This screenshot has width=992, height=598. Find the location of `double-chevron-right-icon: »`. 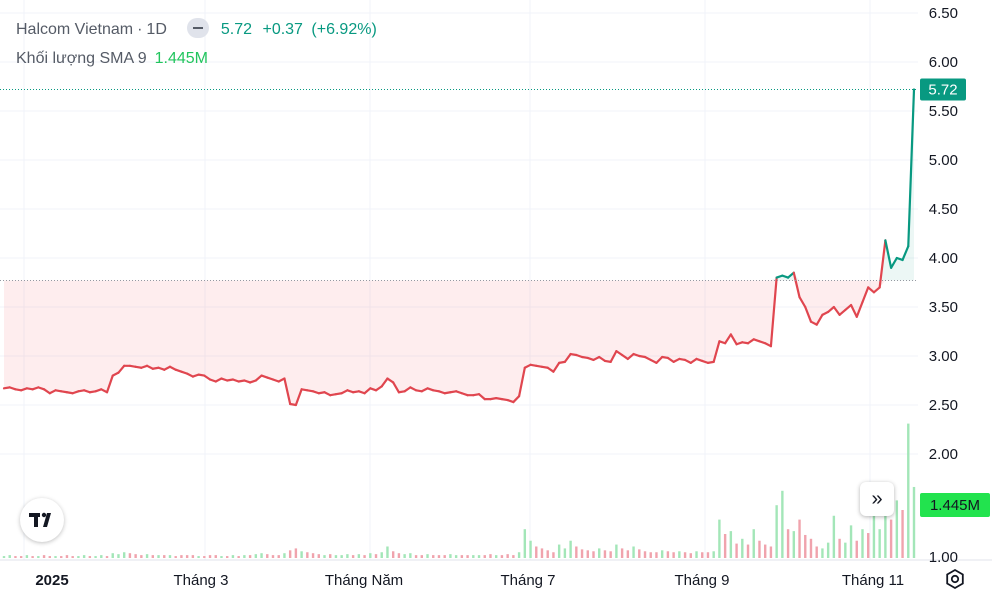

double-chevron-right-icon: » is located at coordinates (877, 498).